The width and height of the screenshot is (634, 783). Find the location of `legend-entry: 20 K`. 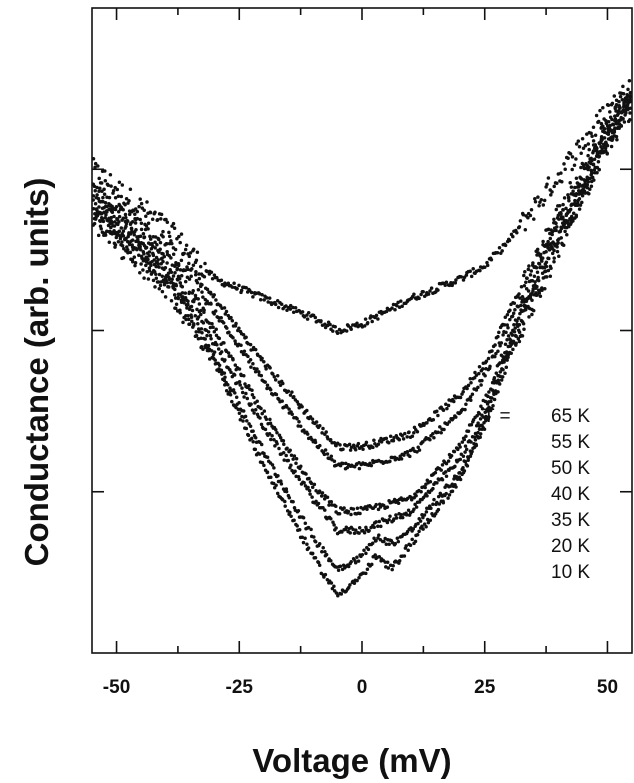

legend-entry: 20 K is located at coordinates (570, 546).